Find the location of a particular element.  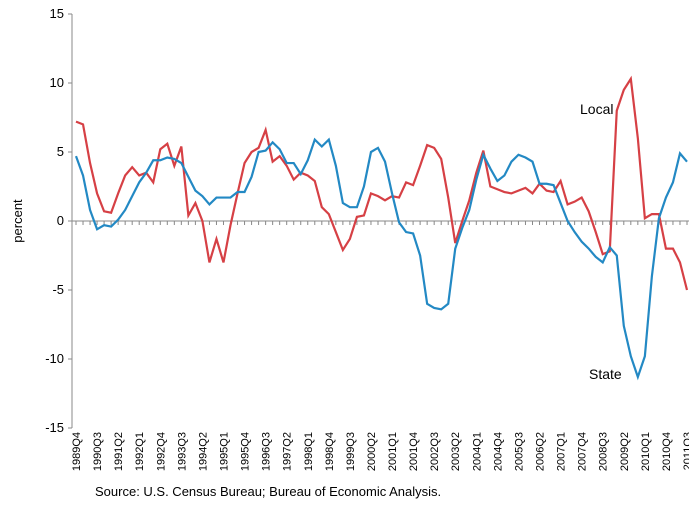

y-tick-label: 0 is located at coordinates (60, 220).